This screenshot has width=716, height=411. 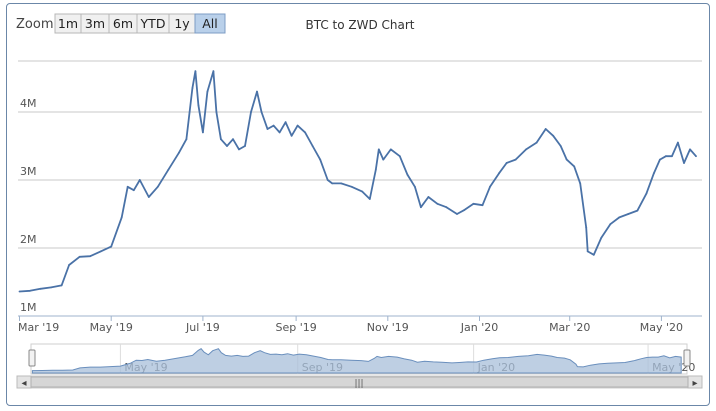 What do you see at coordinates (388, 327) in the screenshot?
I see `x-tick-label: Nov '19` at bounding box center [388, 327].